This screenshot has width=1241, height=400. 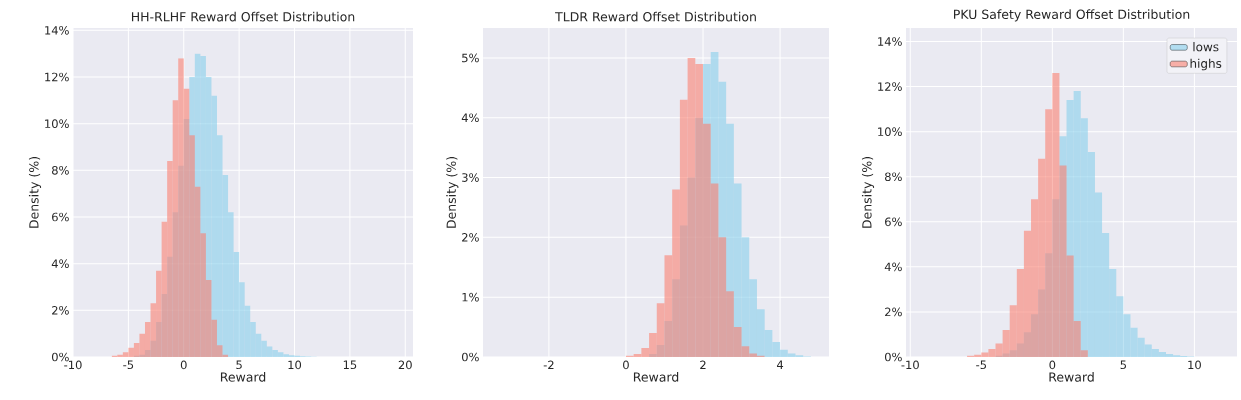 What do you see at coordinates (405, 365) in the screenshot?
I see `x-tick-label: 20` at bounding box center [405, 365].